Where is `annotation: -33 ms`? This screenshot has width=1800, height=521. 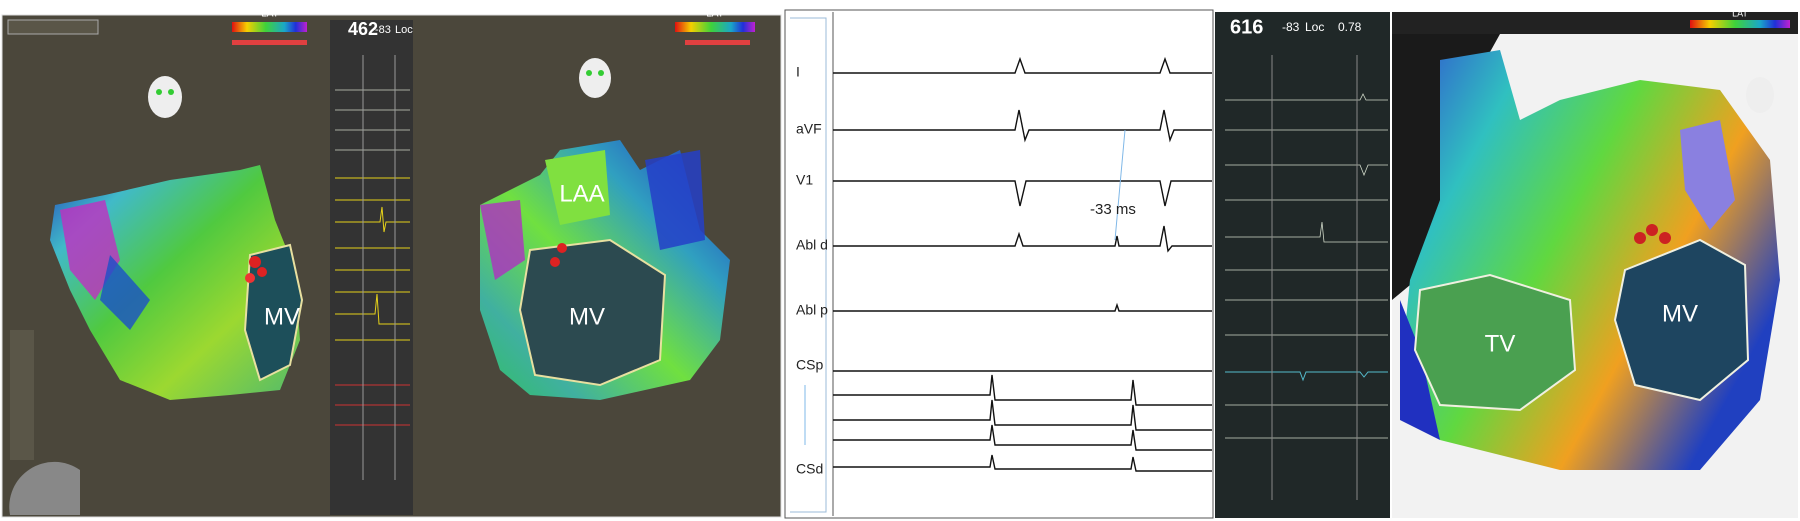
annotation: -33 ms is located at coordinates (1113, 209).